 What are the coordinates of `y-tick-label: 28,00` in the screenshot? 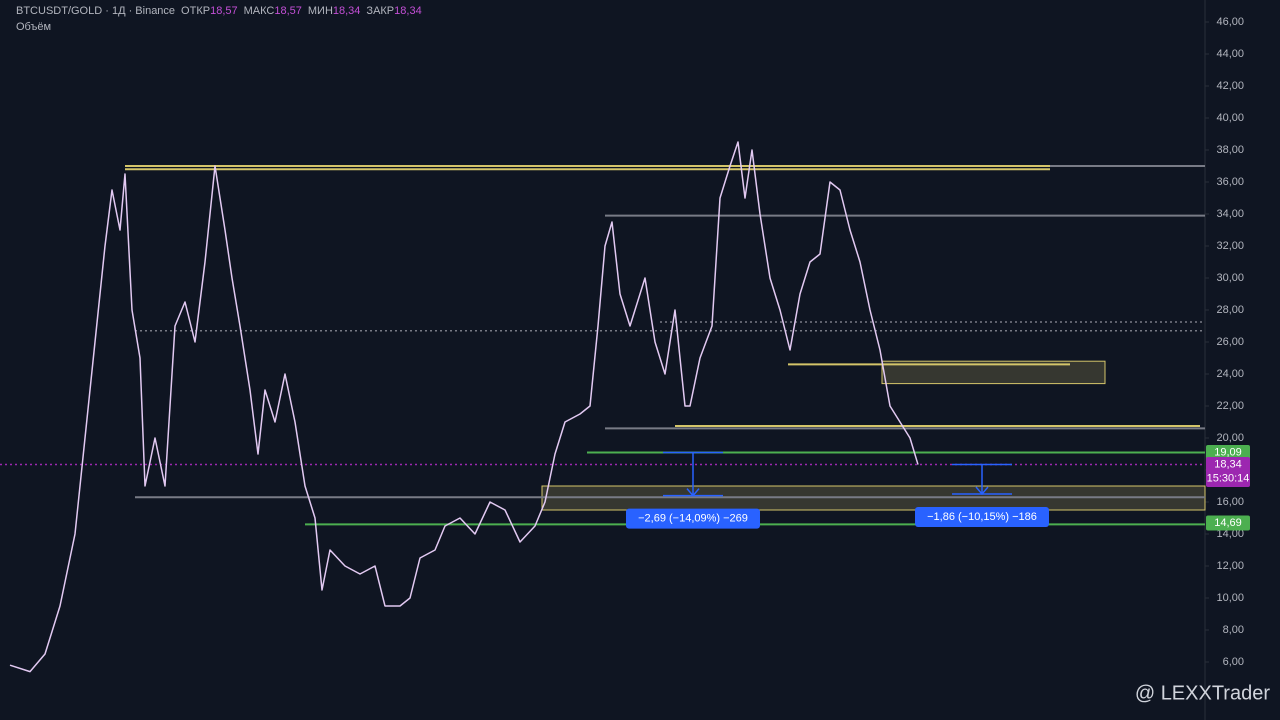 It's located at (1230, 310).